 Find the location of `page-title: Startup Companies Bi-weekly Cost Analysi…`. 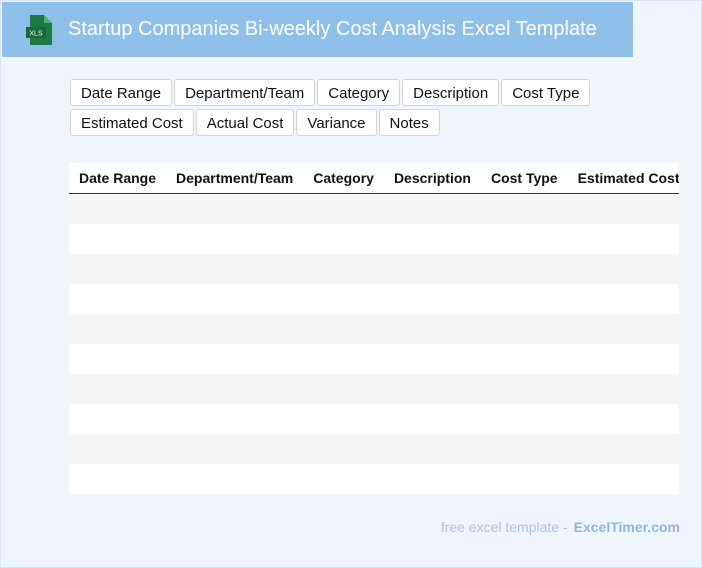

page-title: Startup Companies Bi-weekly Cost Analysi… is located at coordinates (332, 29).